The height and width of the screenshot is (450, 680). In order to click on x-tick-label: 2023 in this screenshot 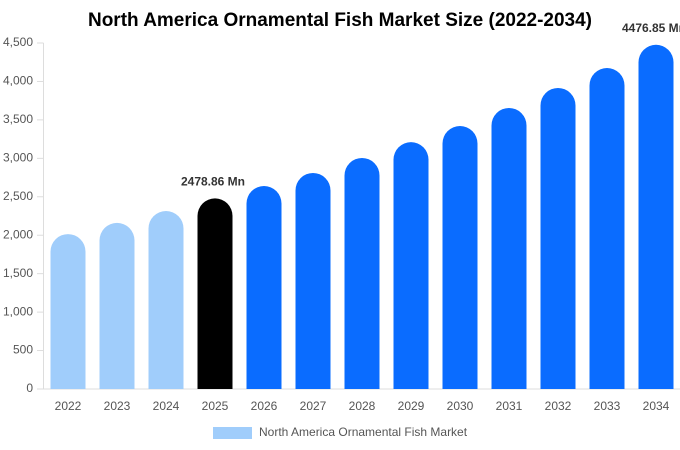, I will do `click(117, 406)`.